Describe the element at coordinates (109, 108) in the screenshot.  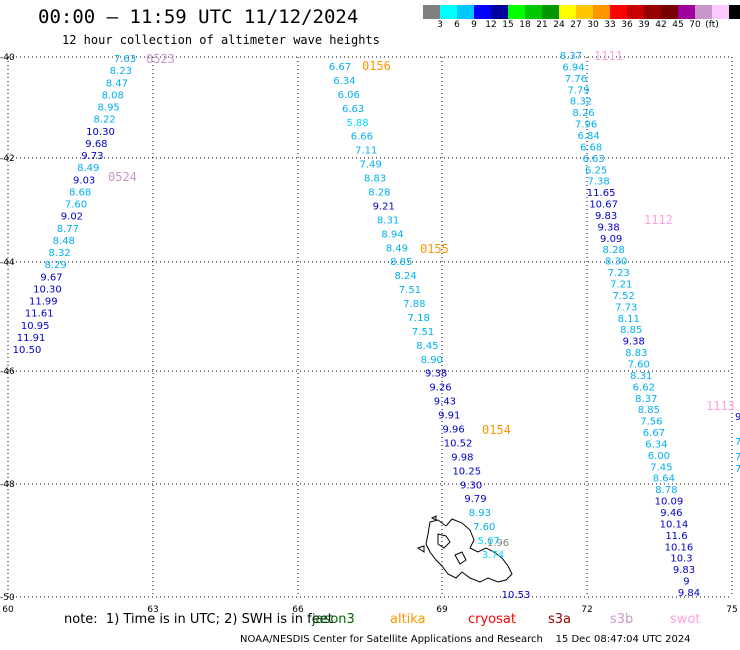
I see `wave-height-value: 8.95` at that location.